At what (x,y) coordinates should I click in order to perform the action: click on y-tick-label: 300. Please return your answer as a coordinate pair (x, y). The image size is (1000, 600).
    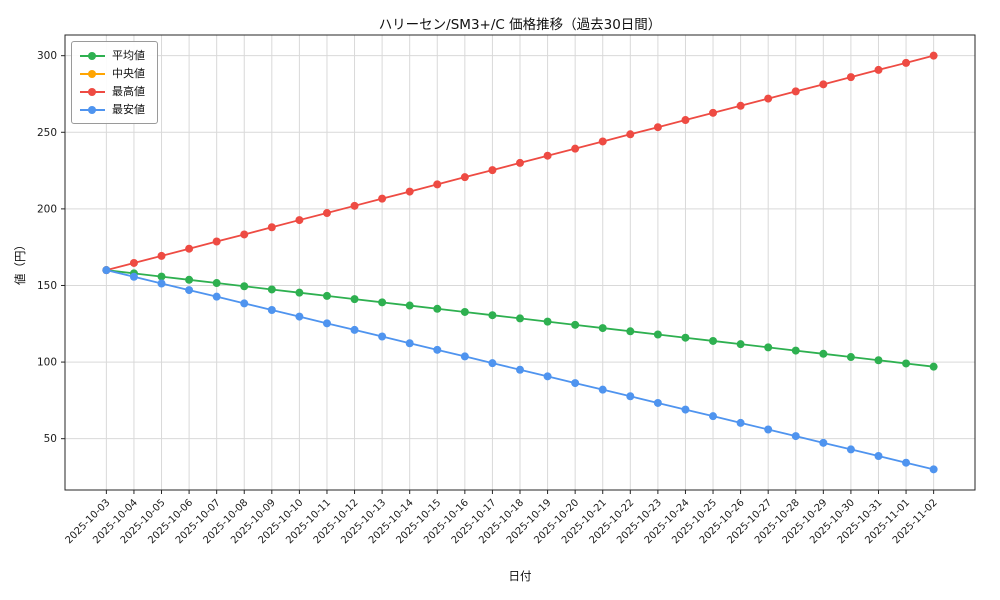
    Looking at the image, I should click on (47, 56).